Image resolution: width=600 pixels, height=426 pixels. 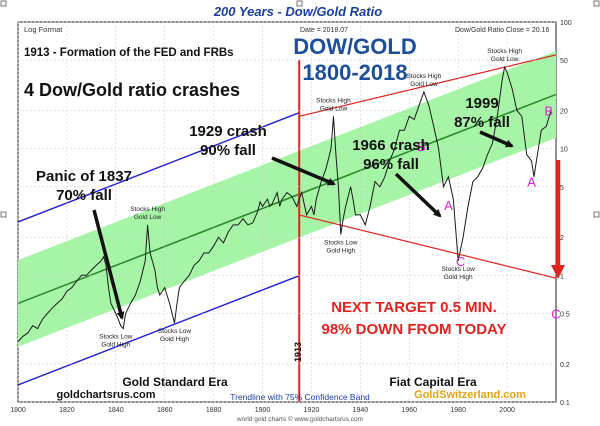 I want to click on site-goldchartsrus: goldchartsrus.com, so click(x=105, y=395).